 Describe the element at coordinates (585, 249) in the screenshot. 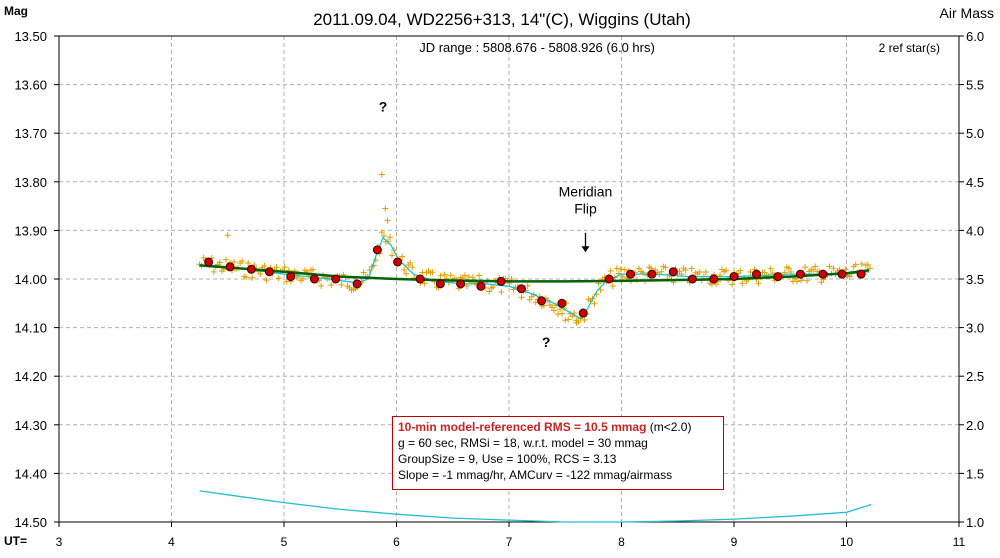

I see `meridian-flip-arrow-head` at that location.